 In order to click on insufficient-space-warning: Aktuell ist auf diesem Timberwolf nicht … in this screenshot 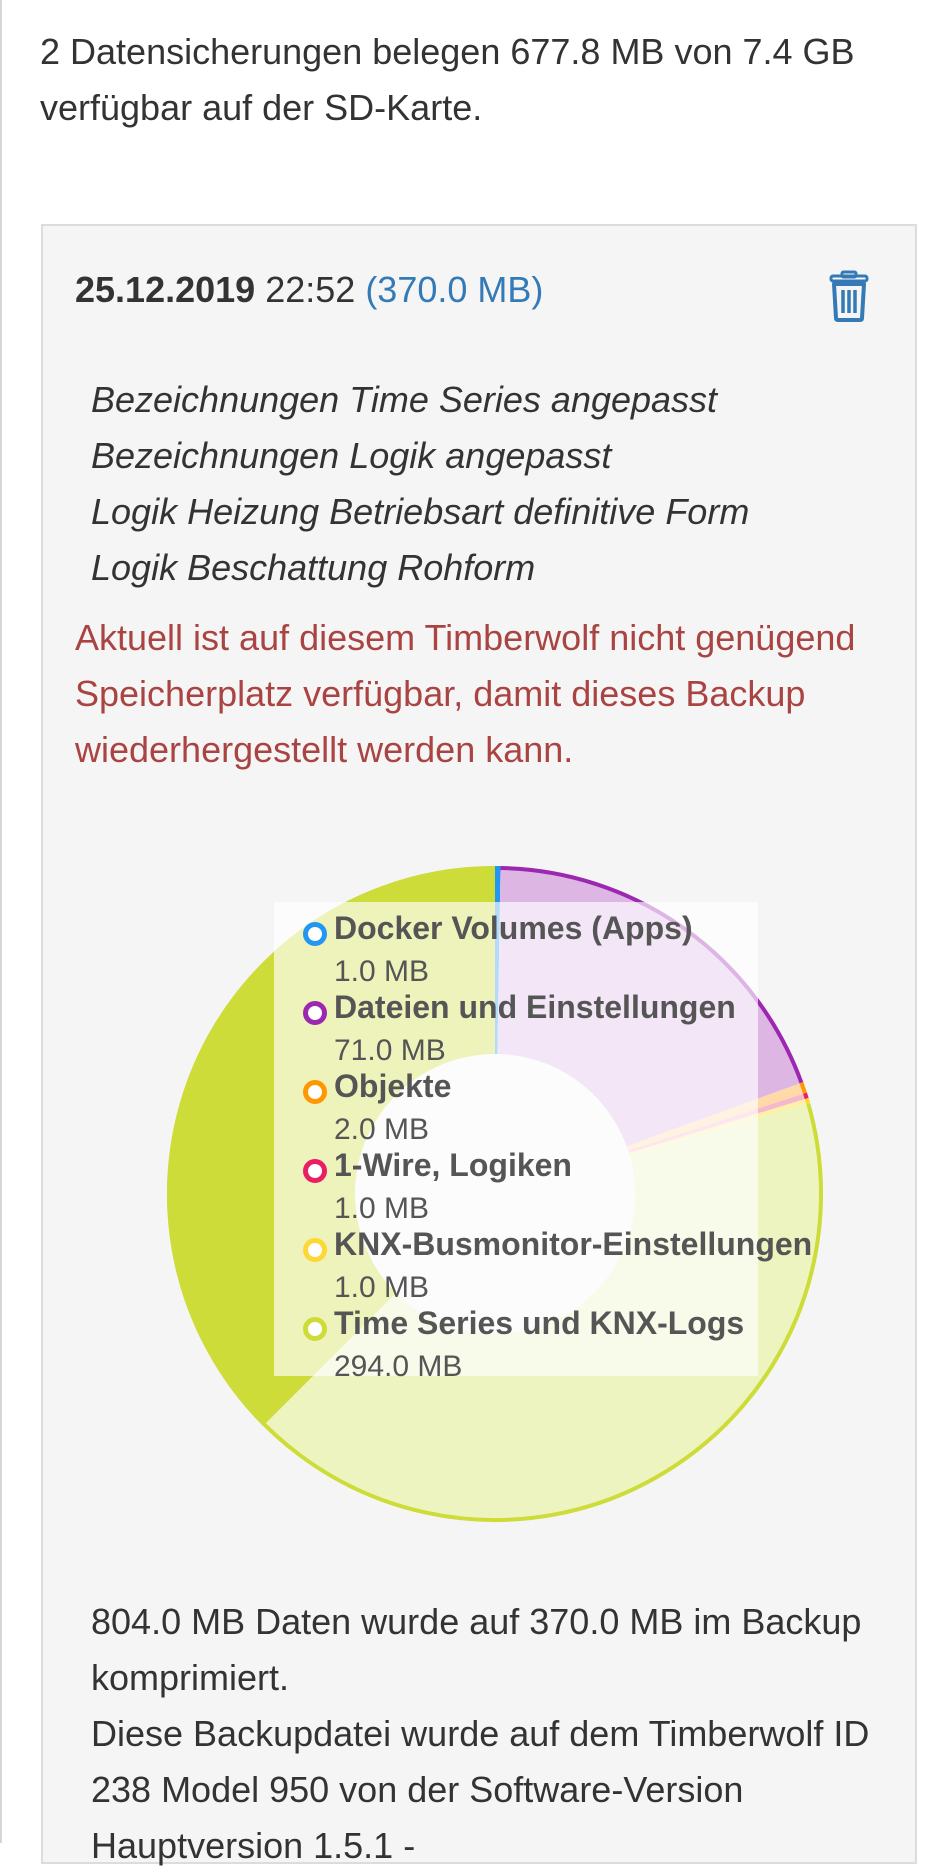, I will do `click(485, 694)`.